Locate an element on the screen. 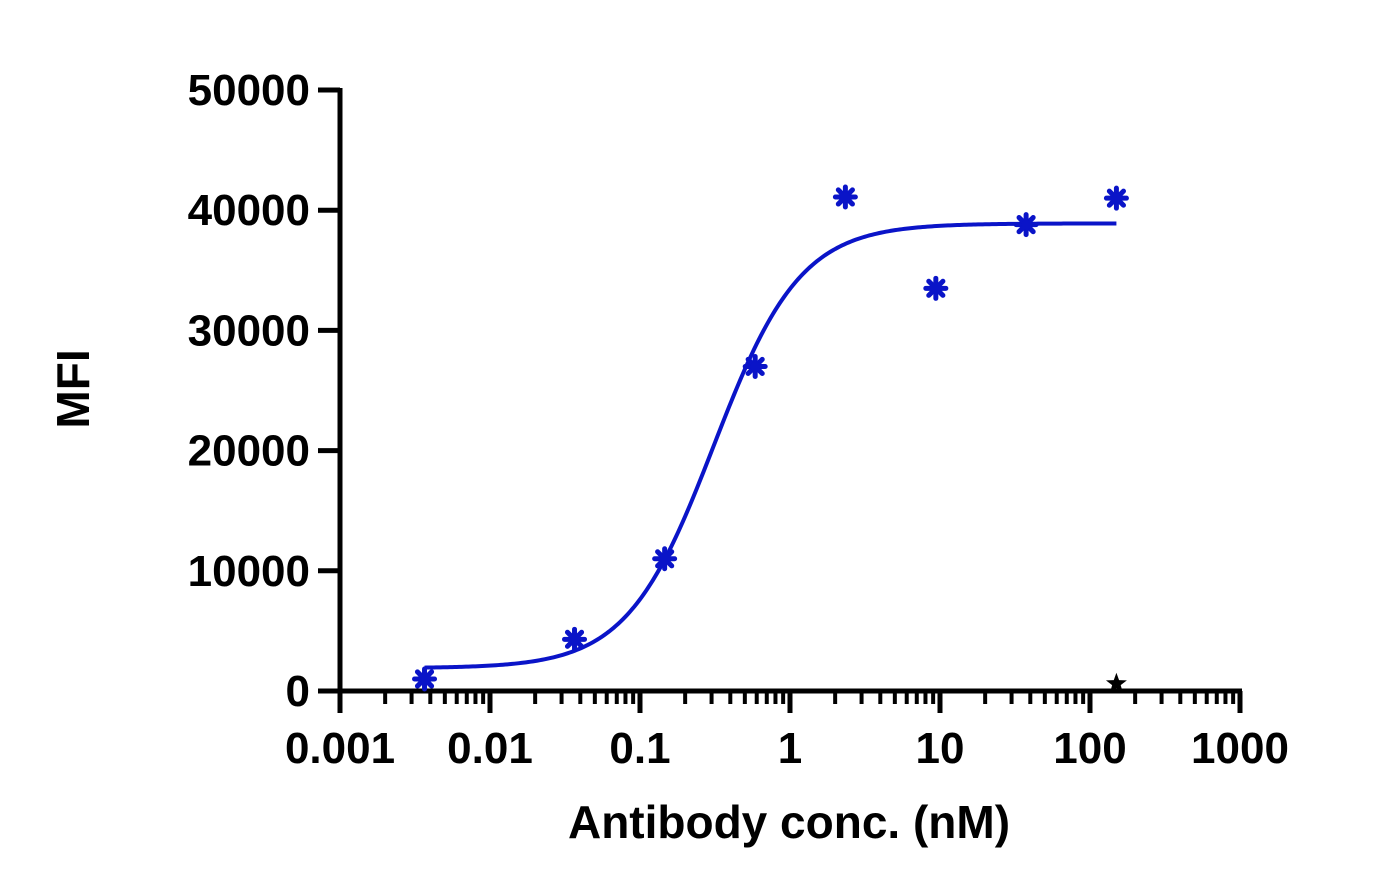 This screenshot has width=1394, height=893. x-tick-label: 0.01 is located at coordinates (490, 748).